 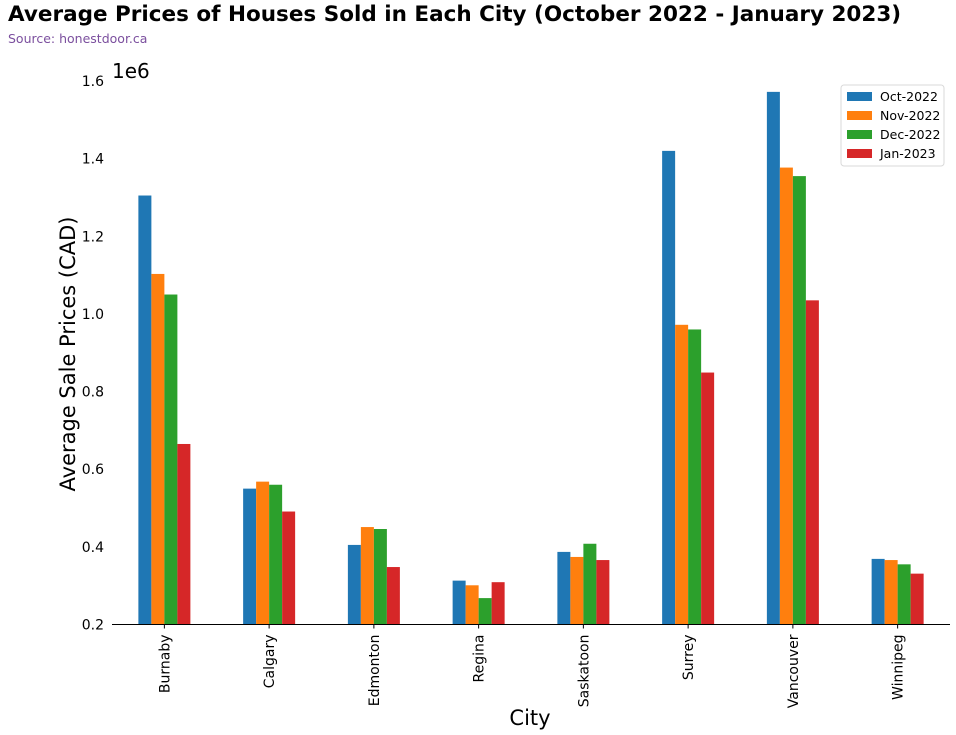 What do you see at coordinates (708, 498) in the screenshot?
I see `bar-surrey-jan-2023` at bounding box center [708, 498].